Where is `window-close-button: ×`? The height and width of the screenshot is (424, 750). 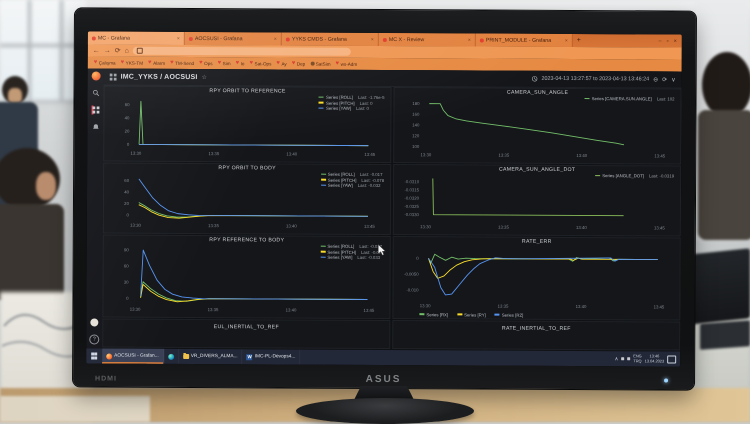 window-close-button: × is located at coordinates (675, 41).